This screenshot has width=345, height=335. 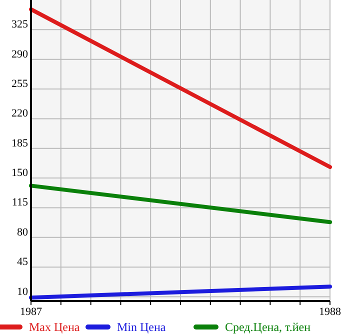 I want to click on legend-label: Min Цена, so click(x=141, y=327).